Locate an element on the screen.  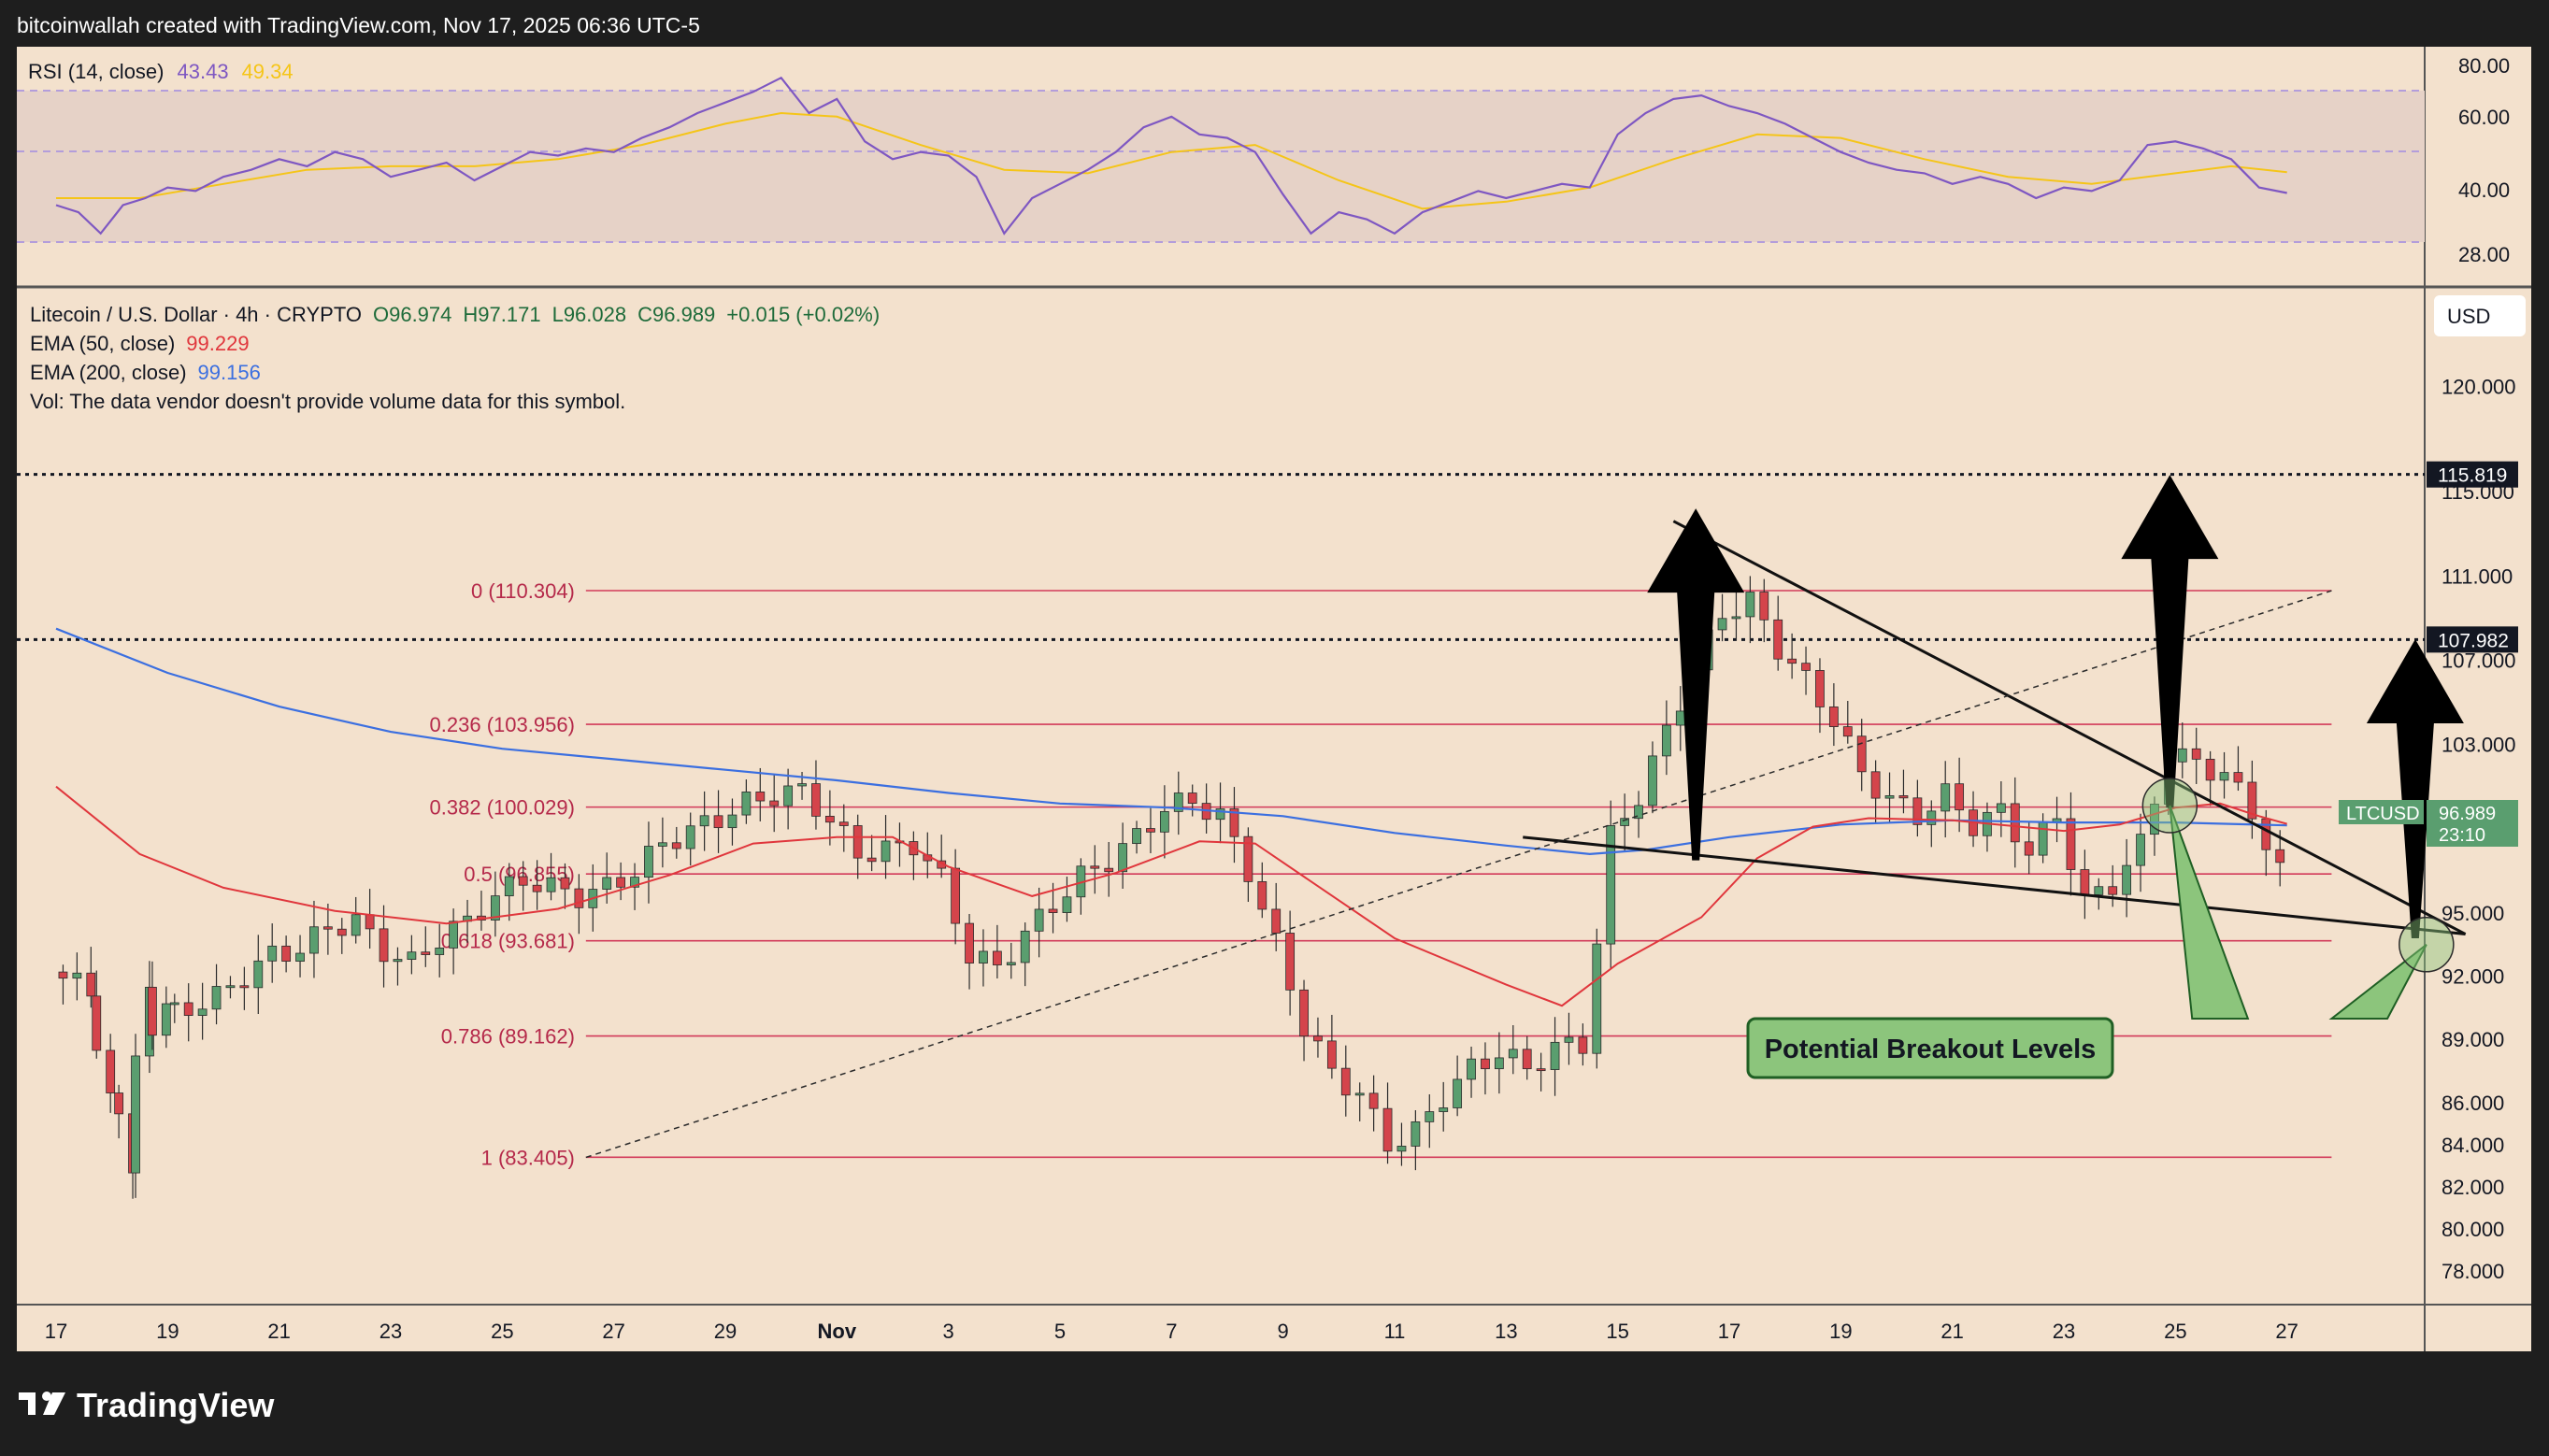
legend-symbol: Litecoin / U.S. Dollar · 4h · CRYPTO is located at coordinates (196, 314).